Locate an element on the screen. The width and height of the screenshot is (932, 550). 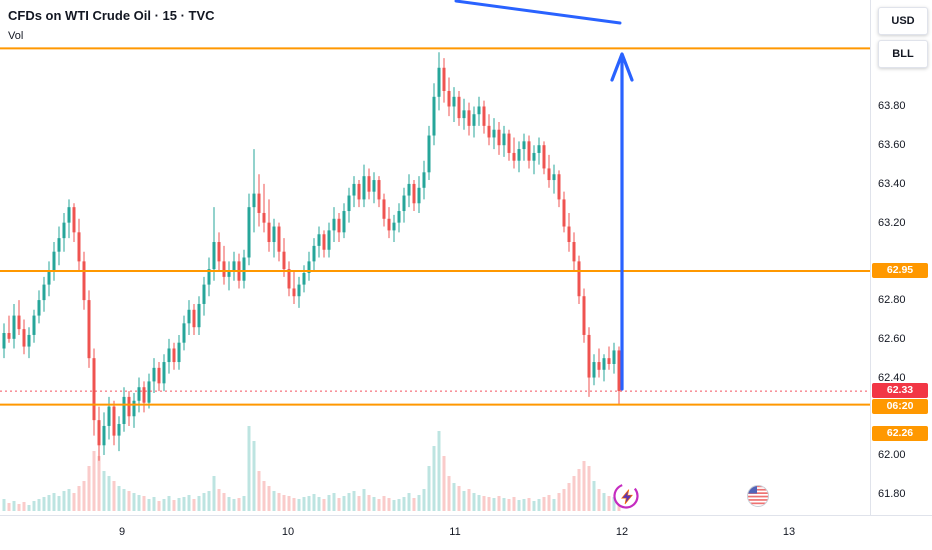
price-badge-countdown: 06:20 is located at coordinates (900, 407).